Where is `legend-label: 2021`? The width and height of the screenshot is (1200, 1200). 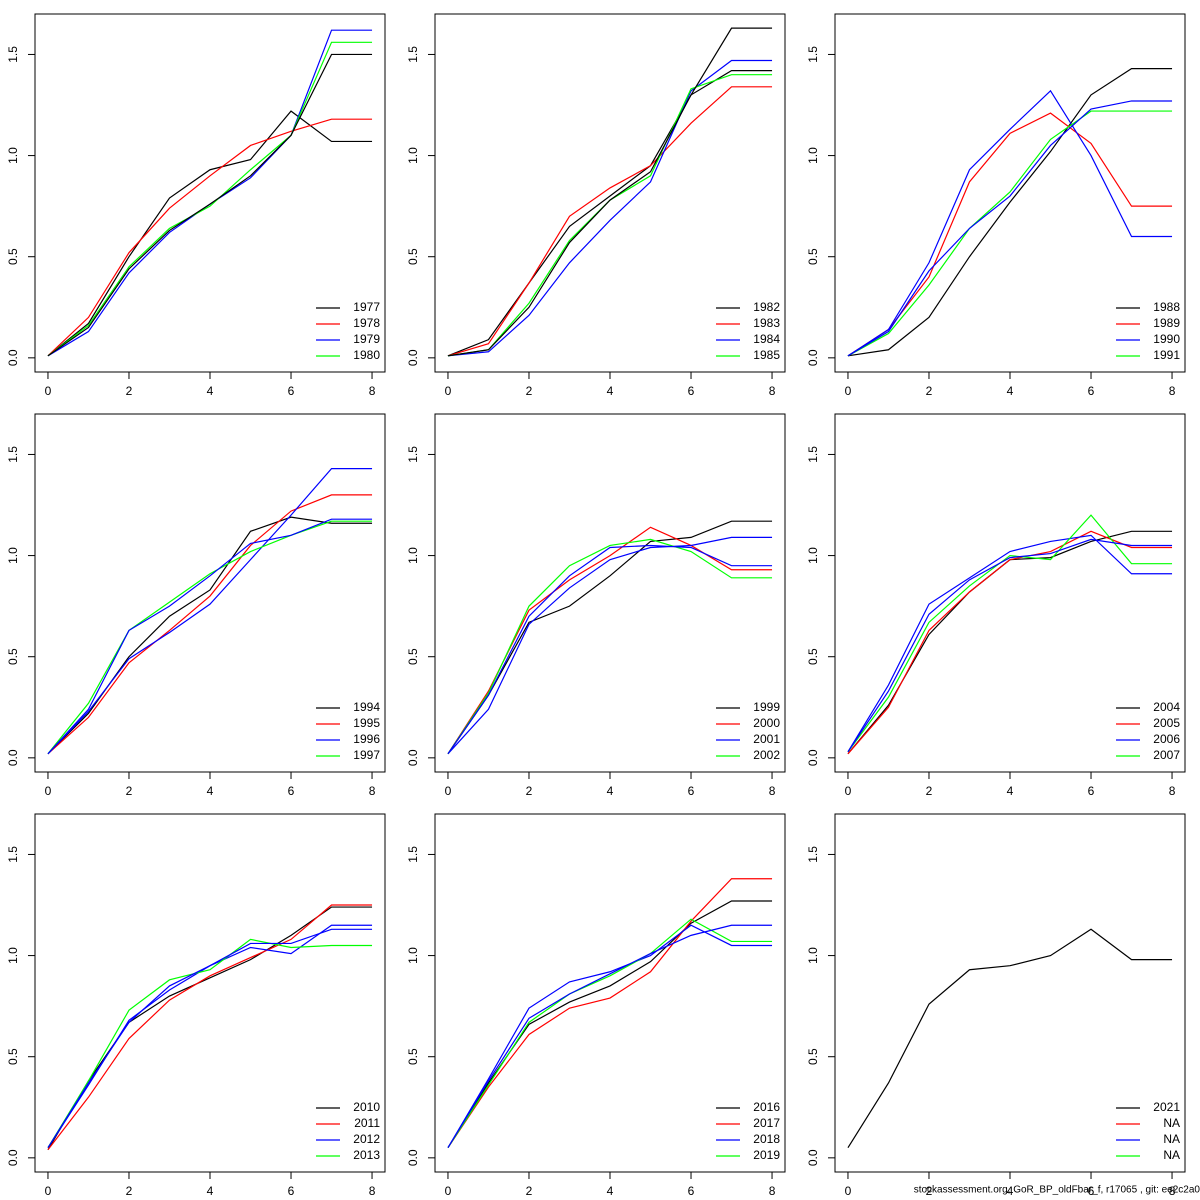
legend-label: 2021 is located at coordinates (1166, 1107).